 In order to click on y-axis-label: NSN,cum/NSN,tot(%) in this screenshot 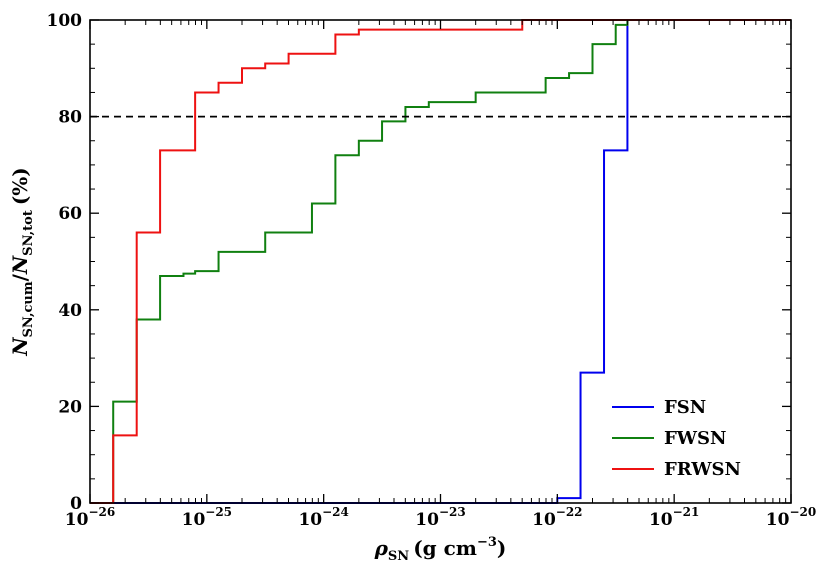, I will do `click(22, 262)`.